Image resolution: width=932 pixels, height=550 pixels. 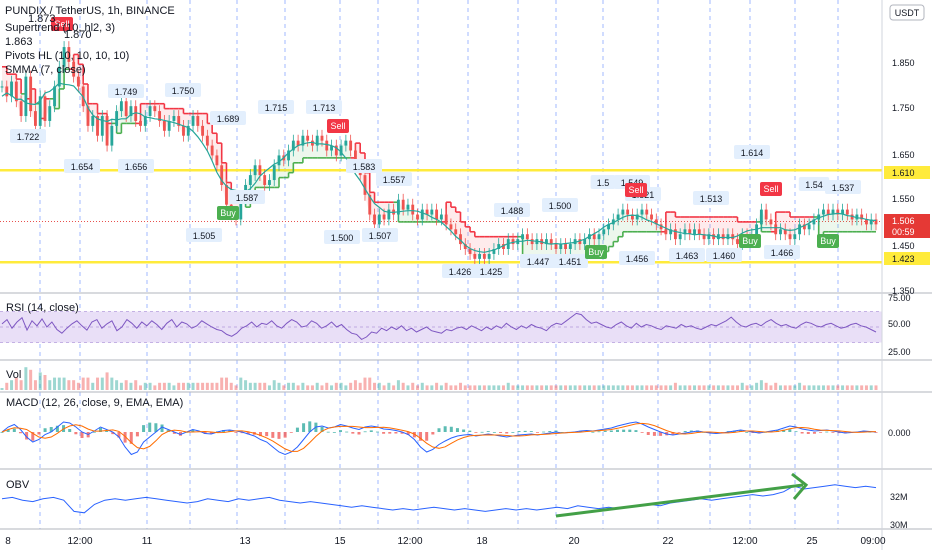 What do you see at coordinates (907, 258) in the screenshot?
I see `level-low-tag` at bounding box center [907, 258].